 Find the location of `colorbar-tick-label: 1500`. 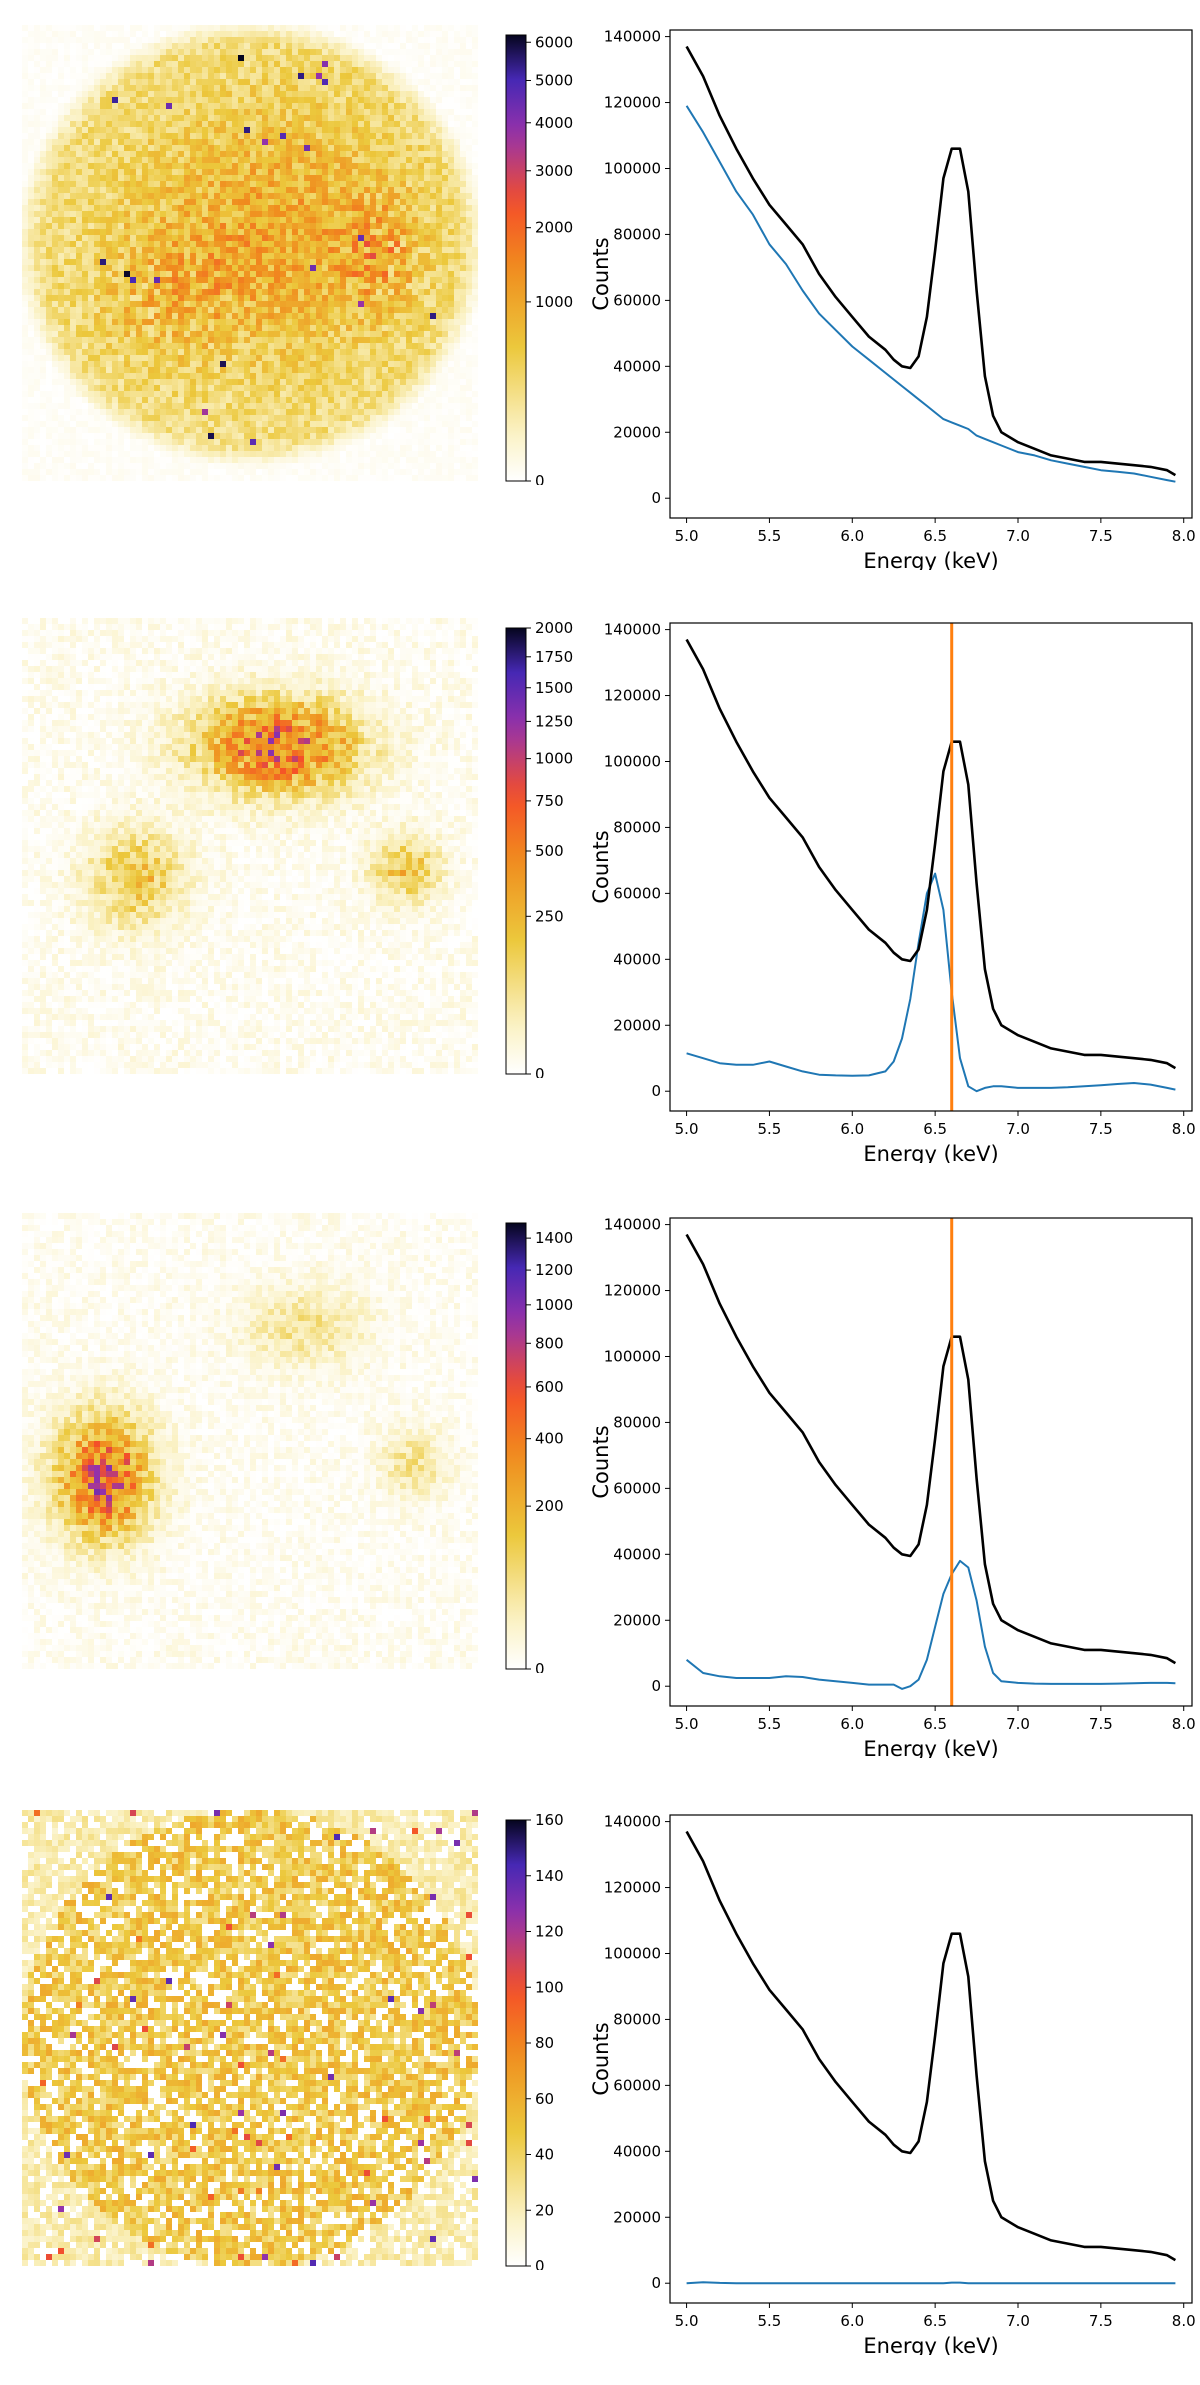

colorbar-tick-label: 1500 is located at coordinates (554, 688).